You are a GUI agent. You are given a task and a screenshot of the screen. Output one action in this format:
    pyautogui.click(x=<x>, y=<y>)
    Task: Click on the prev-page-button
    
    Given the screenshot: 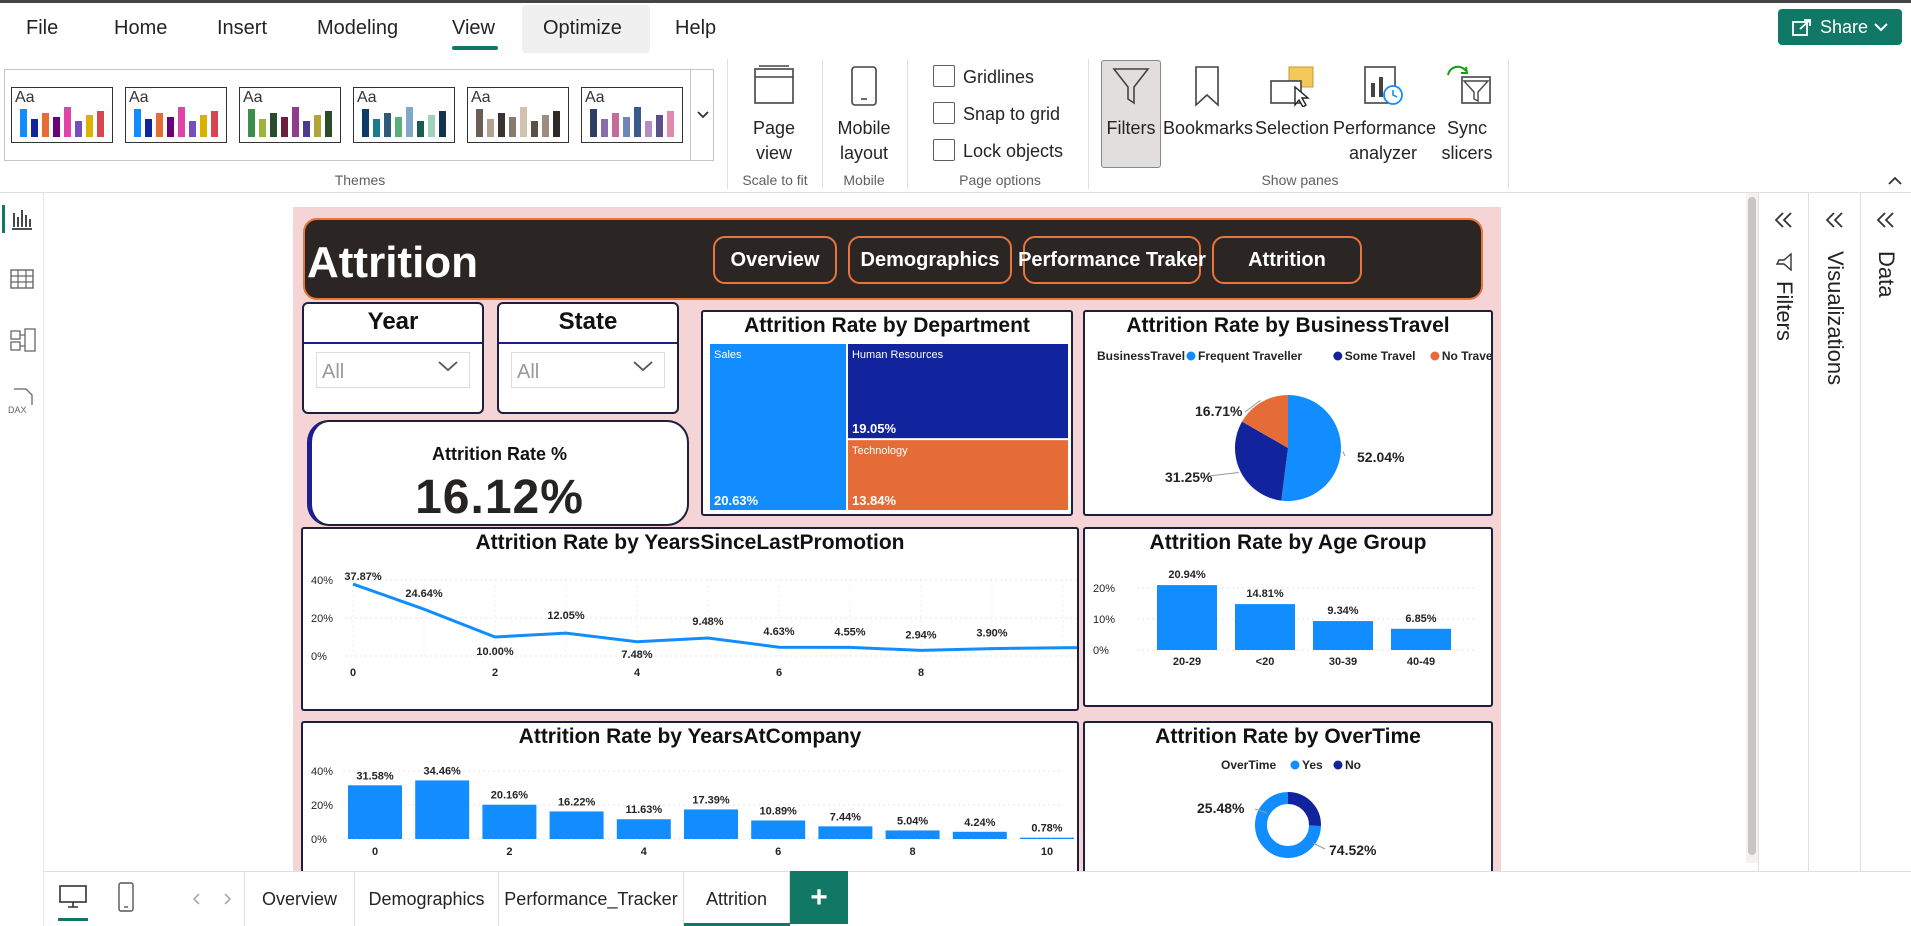 What is the action you would take?
    pyautogui.click(x=197, y=901)
    